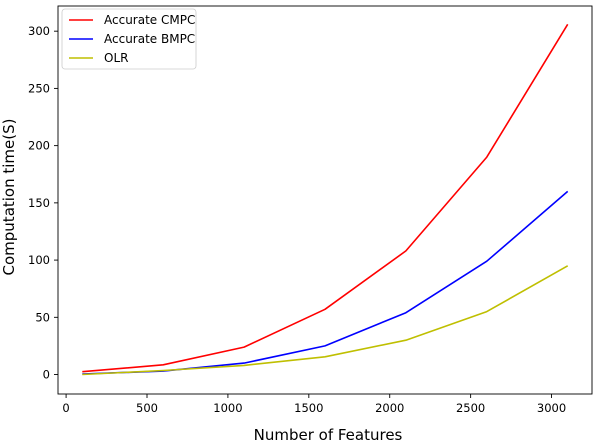  I want to click on legend-entry: Accurate BMPC, so click(149, 39).